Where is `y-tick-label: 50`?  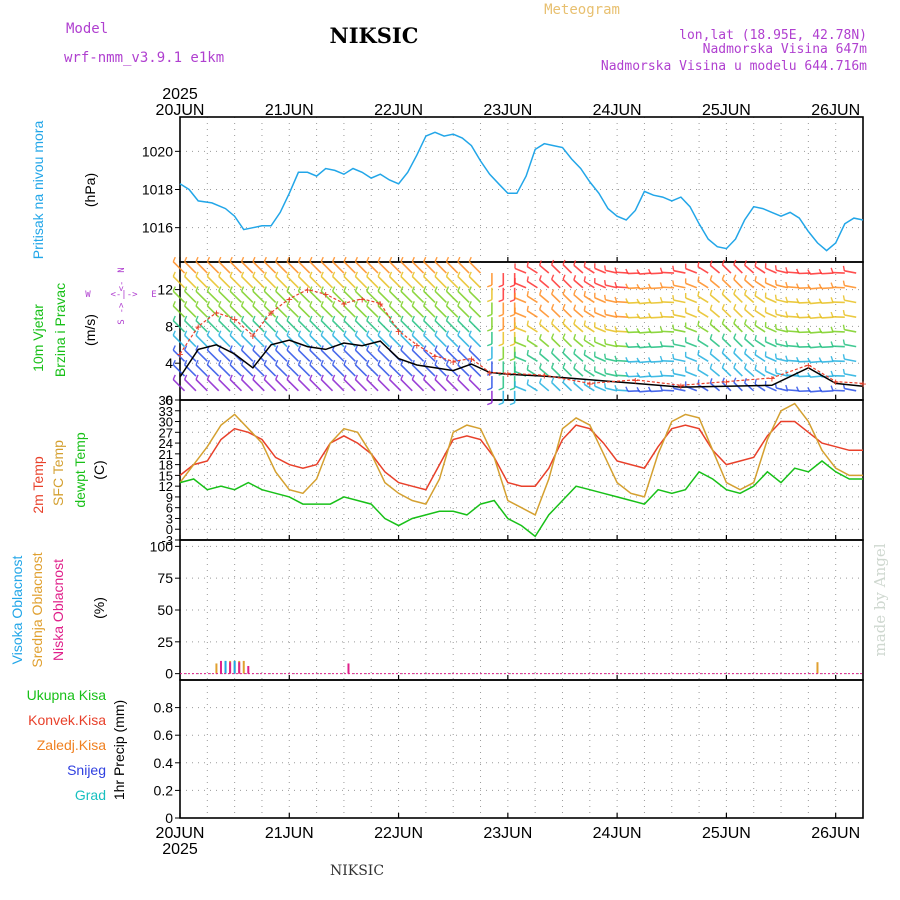
y-tick-label: 50 is located at coordinates (165, 610).